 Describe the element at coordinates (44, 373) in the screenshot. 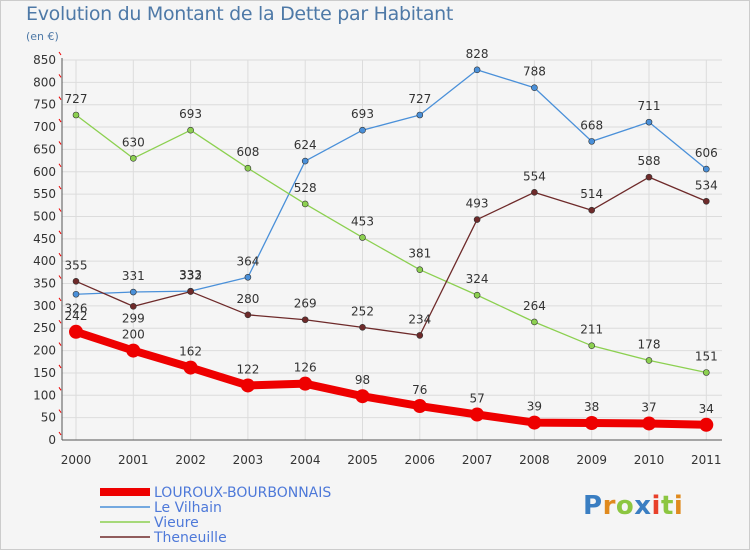

I see `y-tick-label: 150` at that location.